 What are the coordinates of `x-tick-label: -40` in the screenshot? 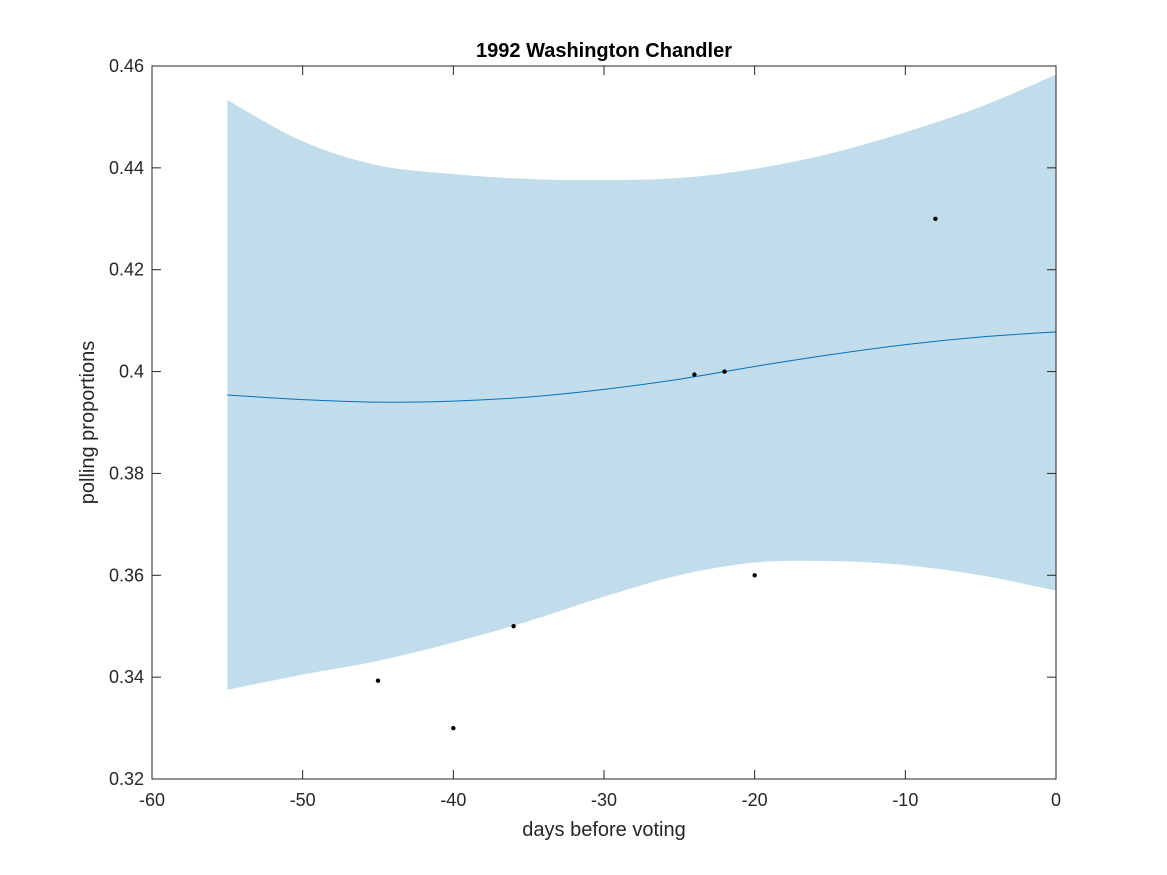 It's located at (453, 800).